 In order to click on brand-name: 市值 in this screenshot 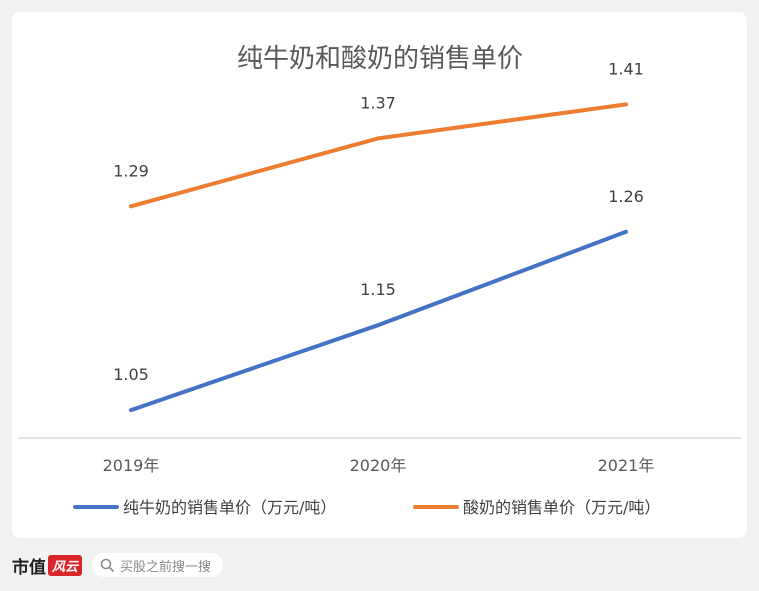, I will do `click(29, 567)`.